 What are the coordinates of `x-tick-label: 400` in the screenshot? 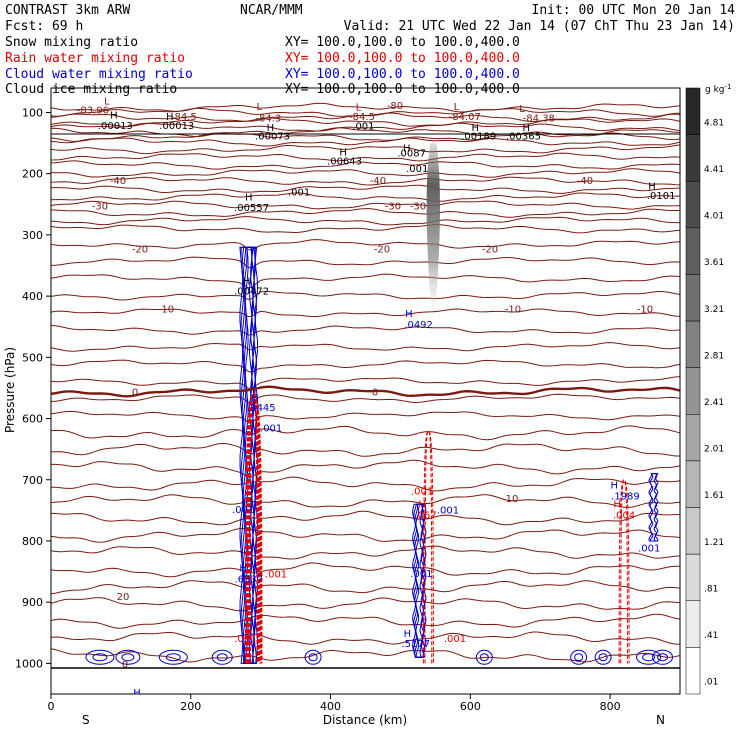 It's located at (330, 706).